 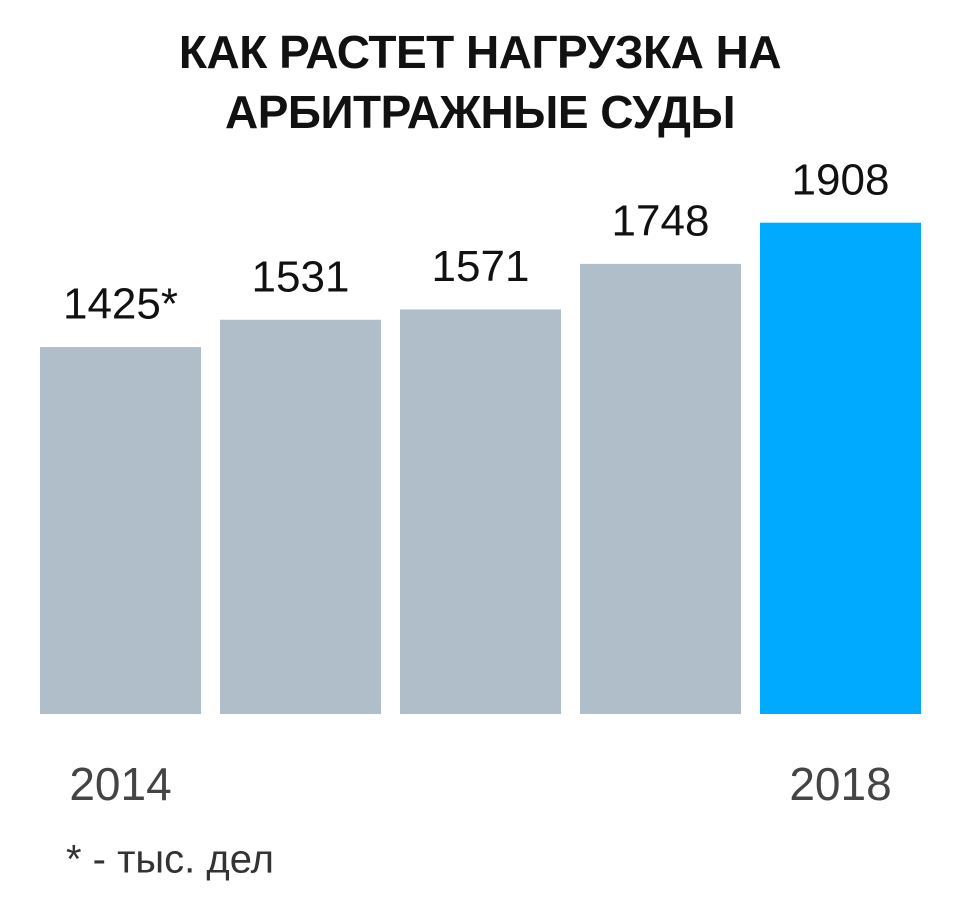 I want to click on title-box: КАК РАСТЕТ НАГРУЗКА НА АРБИТРАЖНЫЕ СУДЫ, so click(x=480, y=82).